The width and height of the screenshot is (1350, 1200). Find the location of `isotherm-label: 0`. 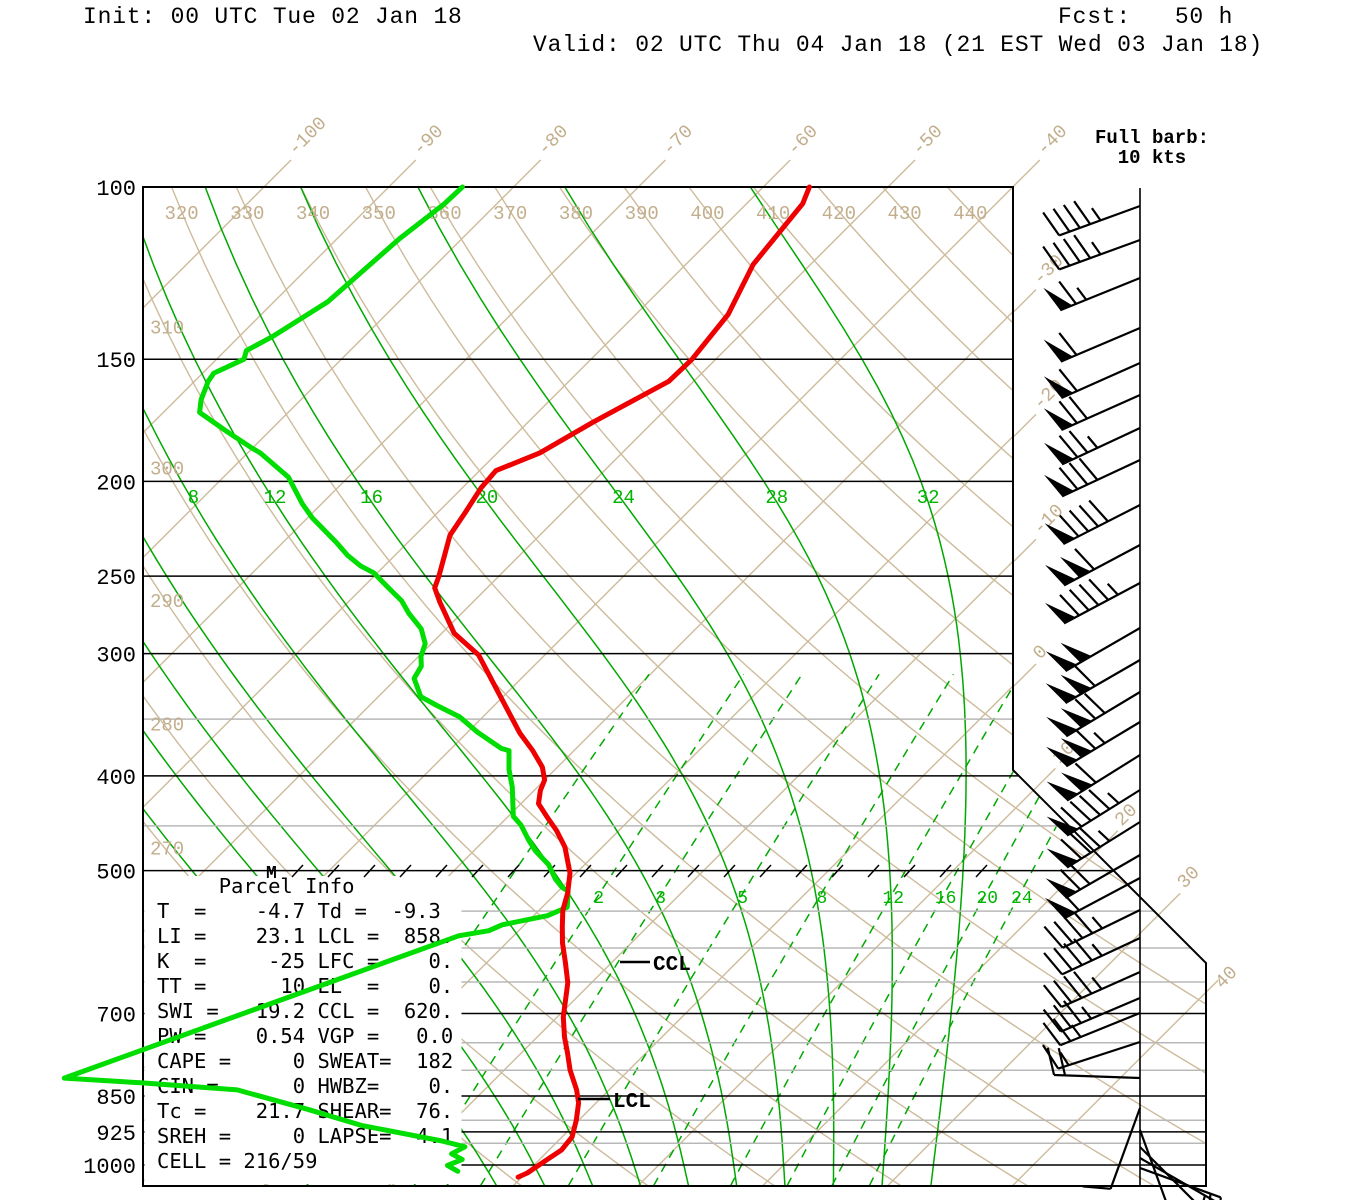

isotherm-label: 0 is located at coordinates (1041, 653).